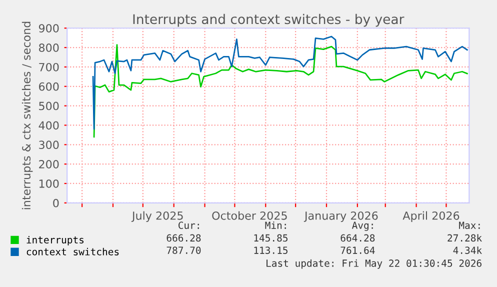 Image resolution: width=497 pixels, height=287 pixels. What do you see at coordinates (268, 20) in the screenshot?
I see `chart-title: Interrupts and context switches - by year` at bounding box center [268, 20].